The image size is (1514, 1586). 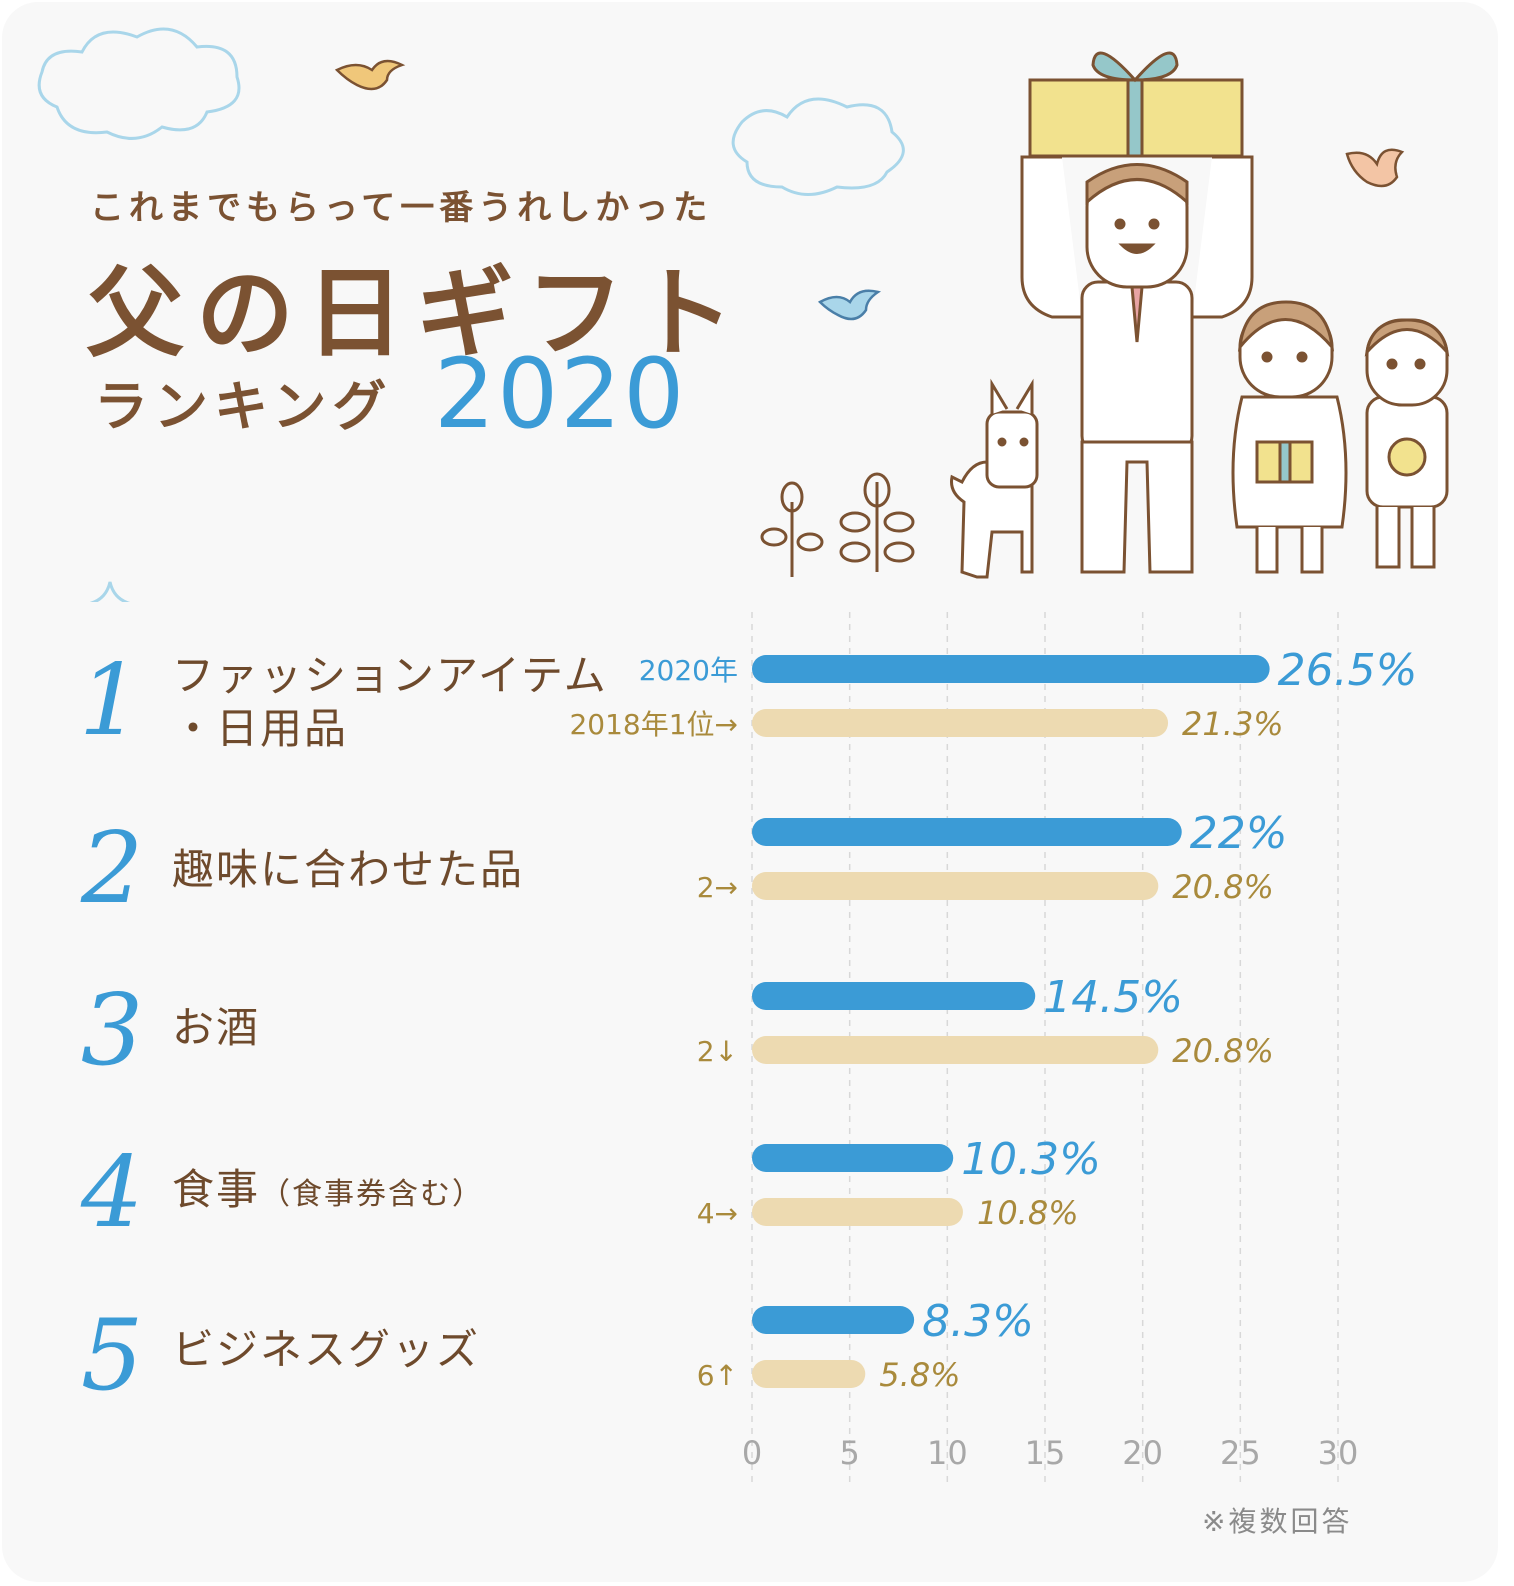 What do you see at coordinates (717, 1051) in the screenshot?
I see `previous-rank-label: 2↓` at bounding box center [717, 1051].